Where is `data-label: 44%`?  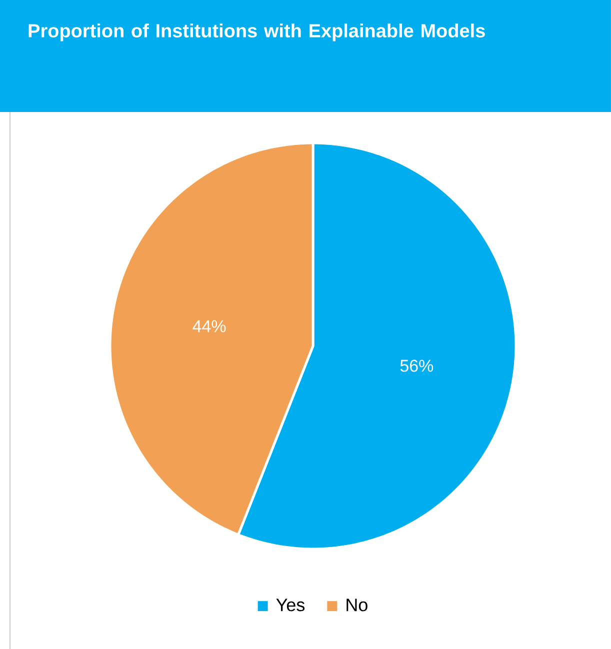
data-label: 44% is located at coordinates (209, 326).